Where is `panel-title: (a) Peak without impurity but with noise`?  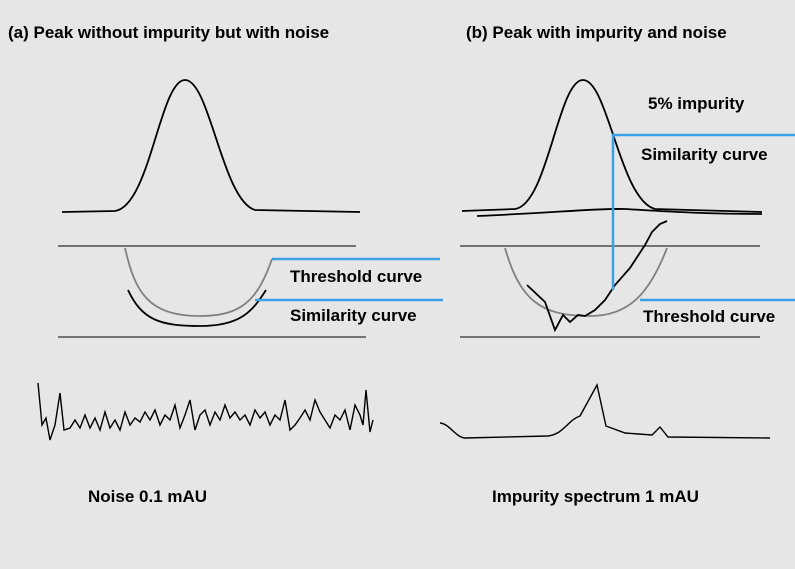
panel-title: (a) Peak without impurity but with noise is located at coordinates (168, 32).